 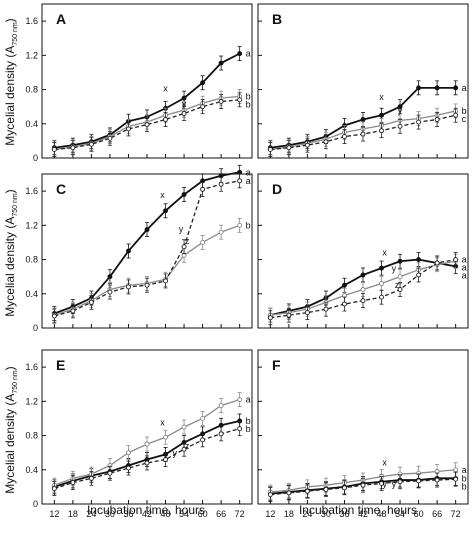 I want to click on x-tick-label: 36, so click(x=344, y=514).